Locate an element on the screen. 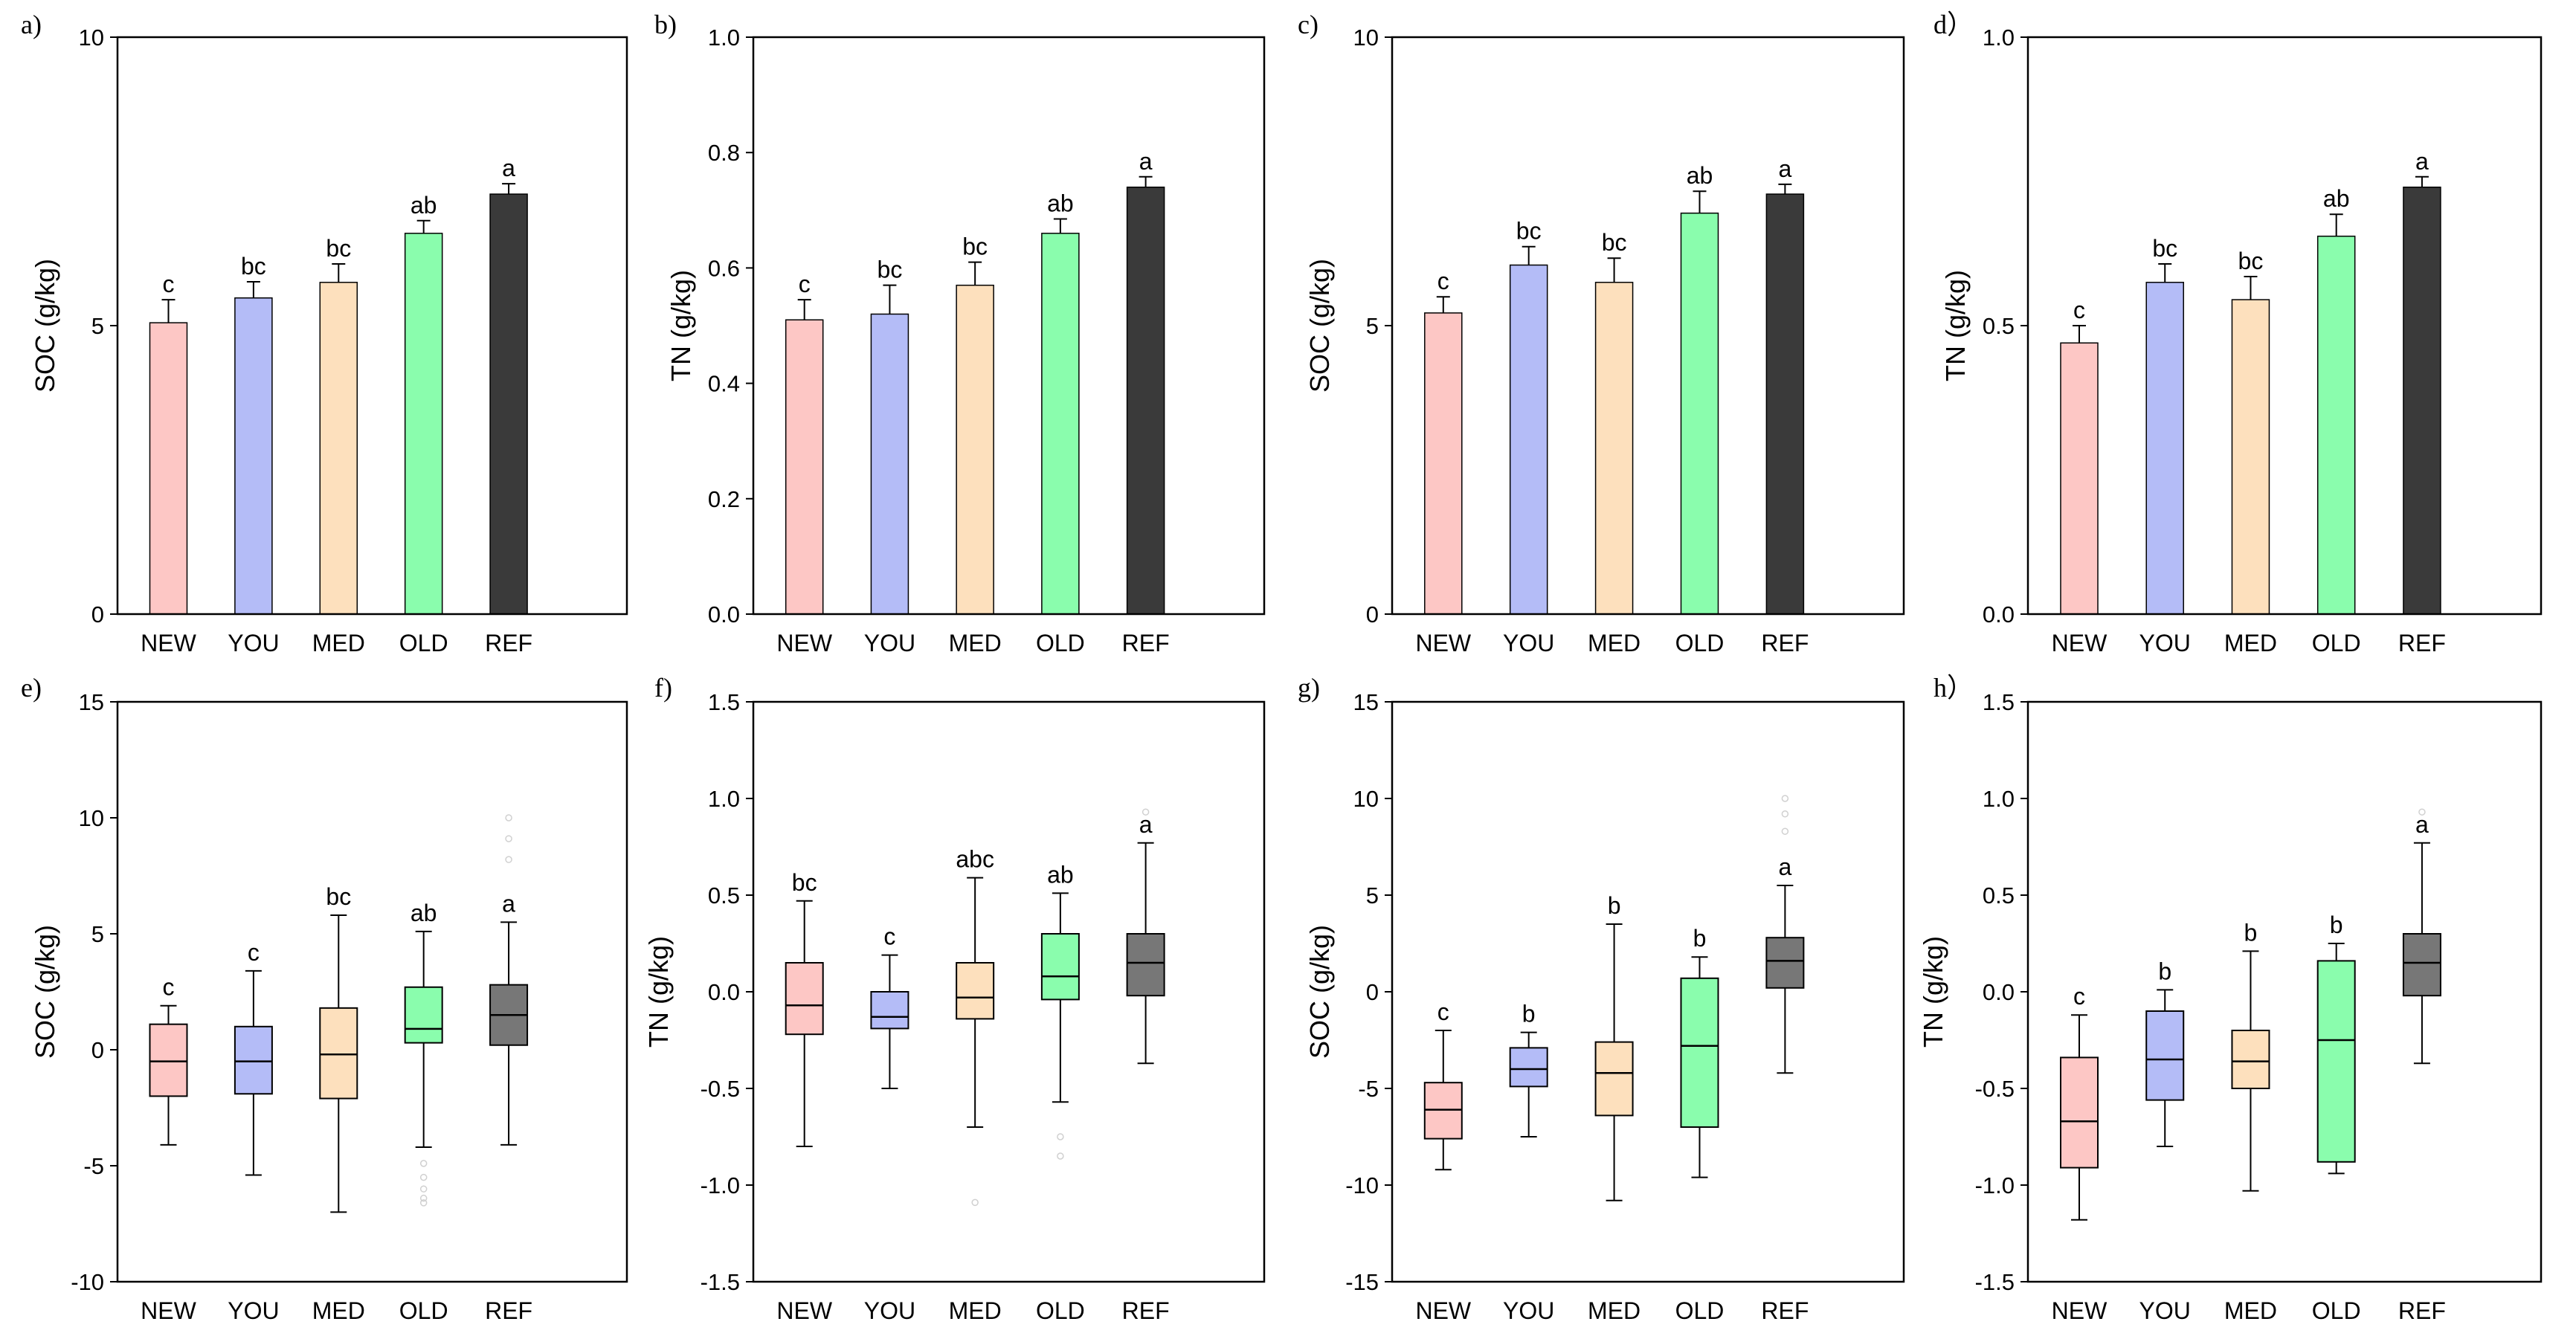 The image size is (2576, 1336). y-tick-label: -5 is located at coordinates (93, 1166).